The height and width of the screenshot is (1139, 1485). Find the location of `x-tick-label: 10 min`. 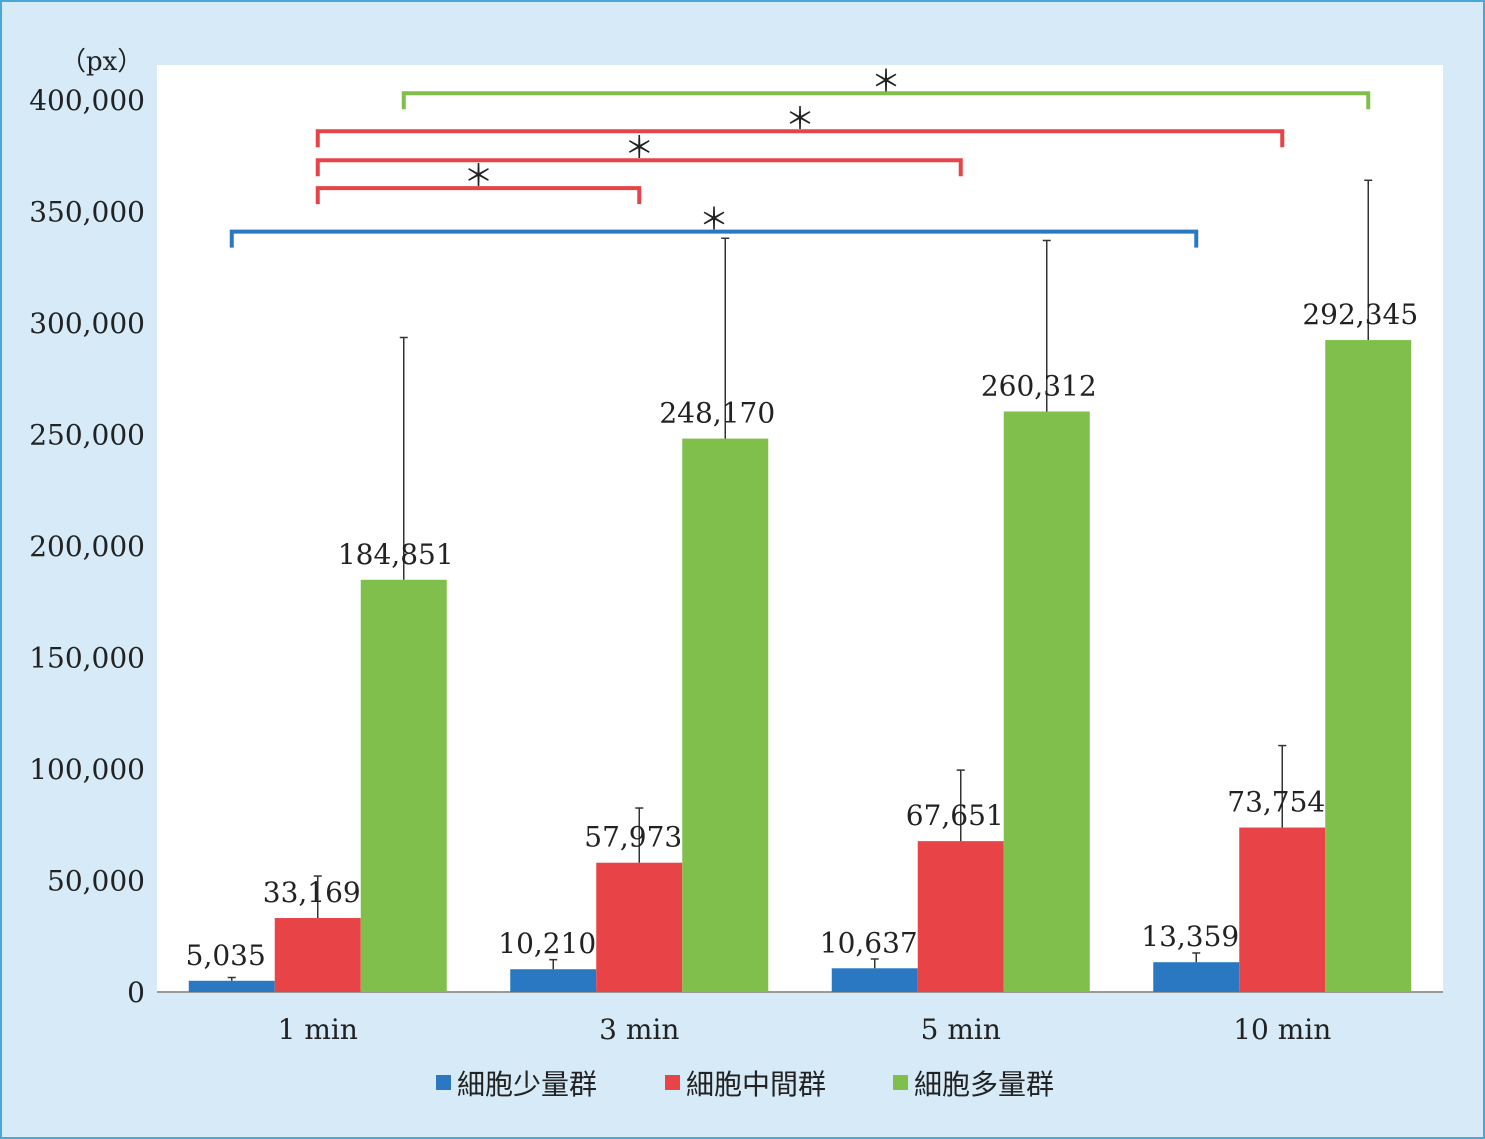

x-tick-label: 10 min is located at coordinates (1282, 1029).